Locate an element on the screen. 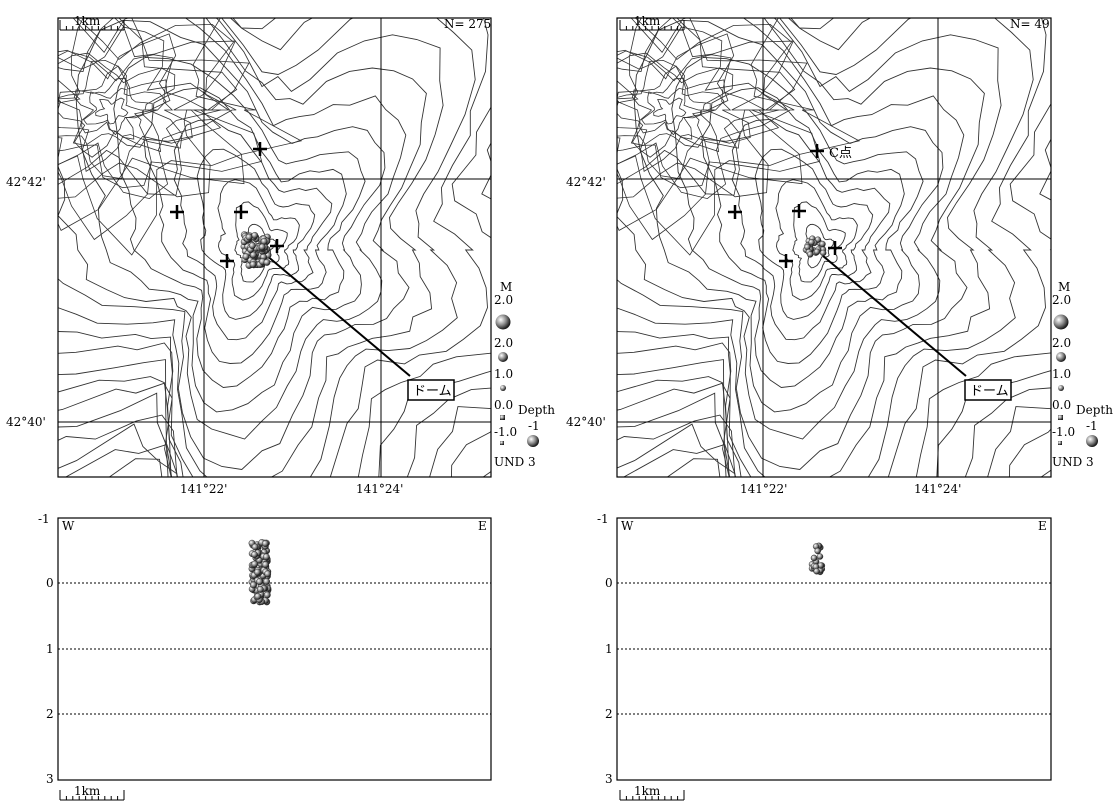  scale-bar is located at coordinates (652, 25).